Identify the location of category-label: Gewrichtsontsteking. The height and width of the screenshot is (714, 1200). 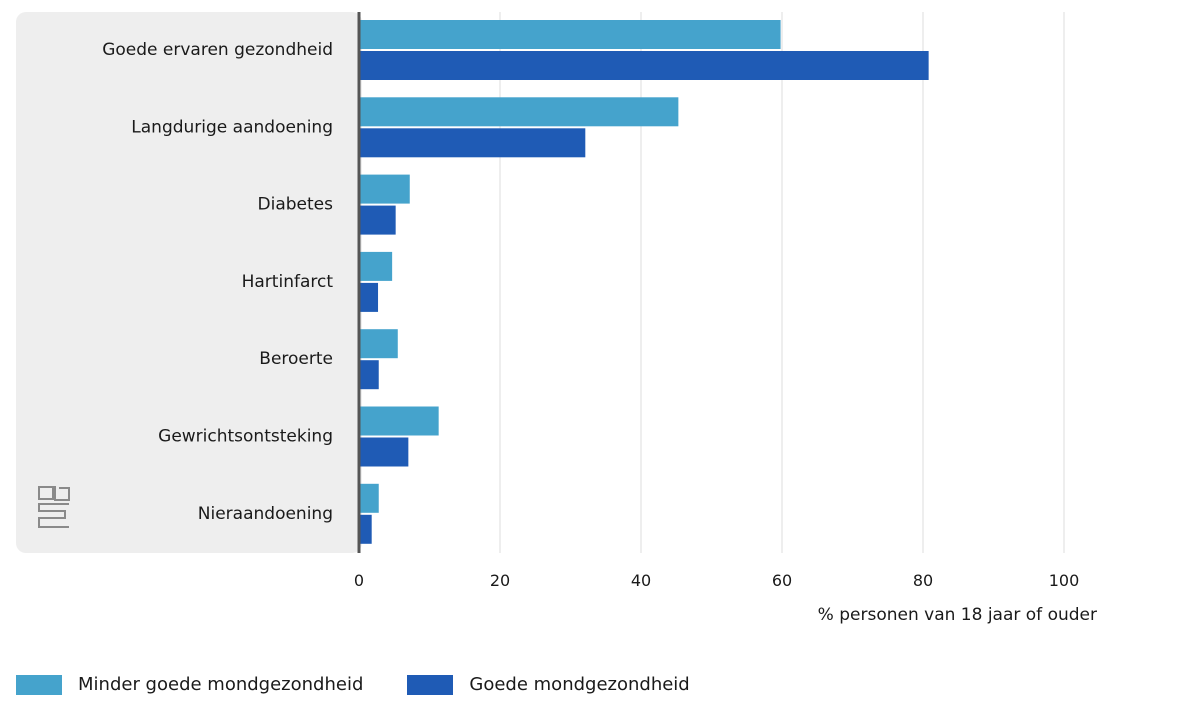
(245, 437).